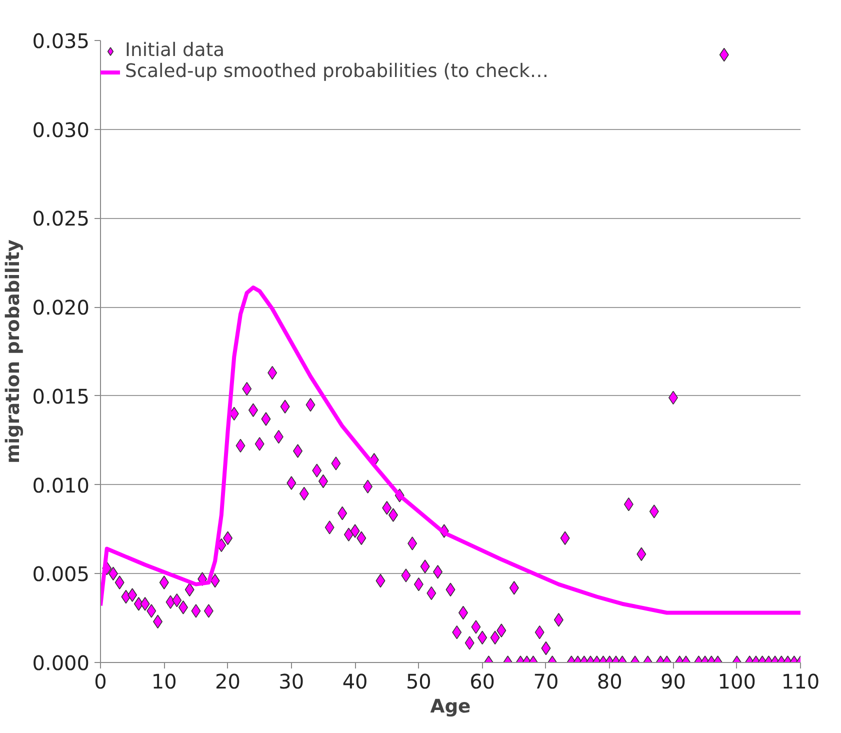 This screenshot has width=841, height=733. I want to click on x-tick-label: 100, so click(737, 682).